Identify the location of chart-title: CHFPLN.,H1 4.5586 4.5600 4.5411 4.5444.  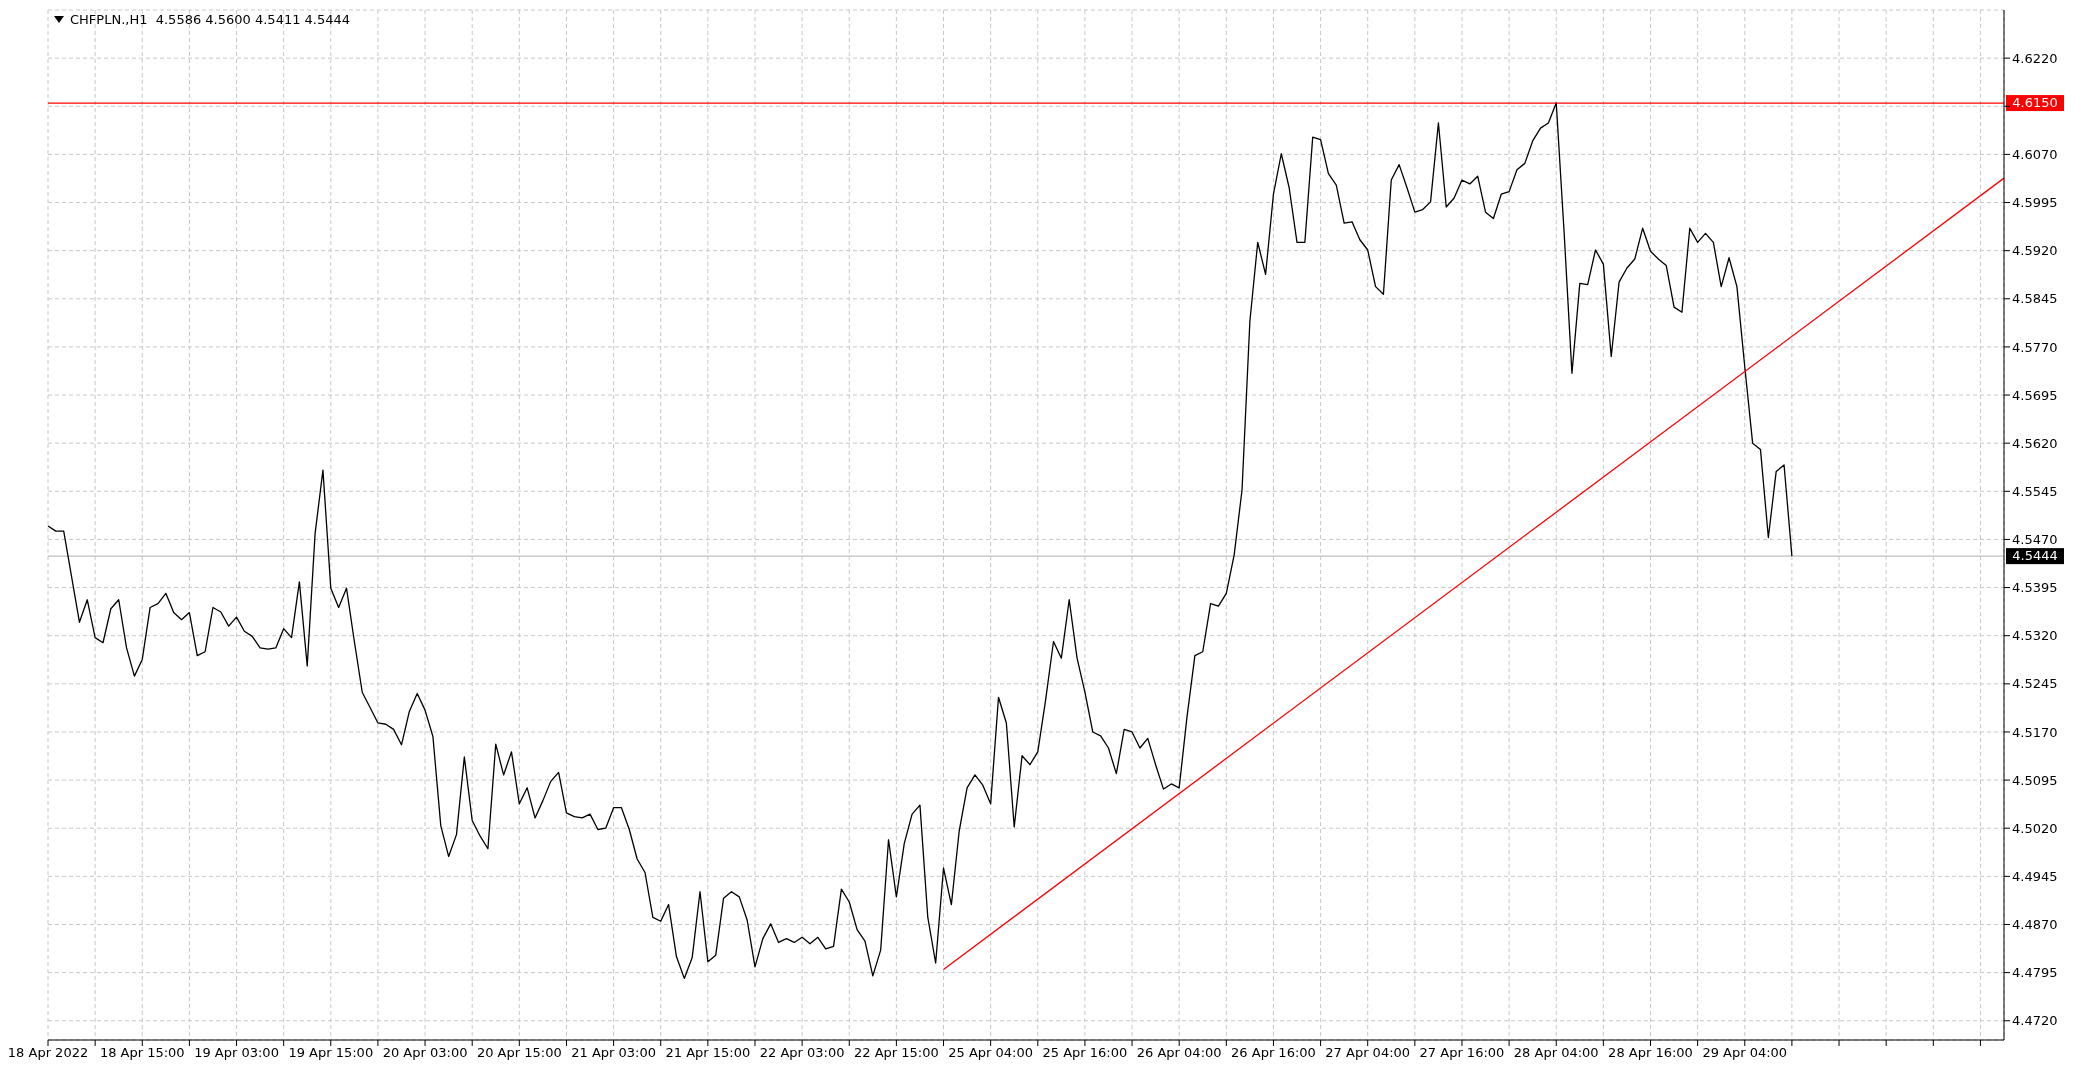
(210, 19).